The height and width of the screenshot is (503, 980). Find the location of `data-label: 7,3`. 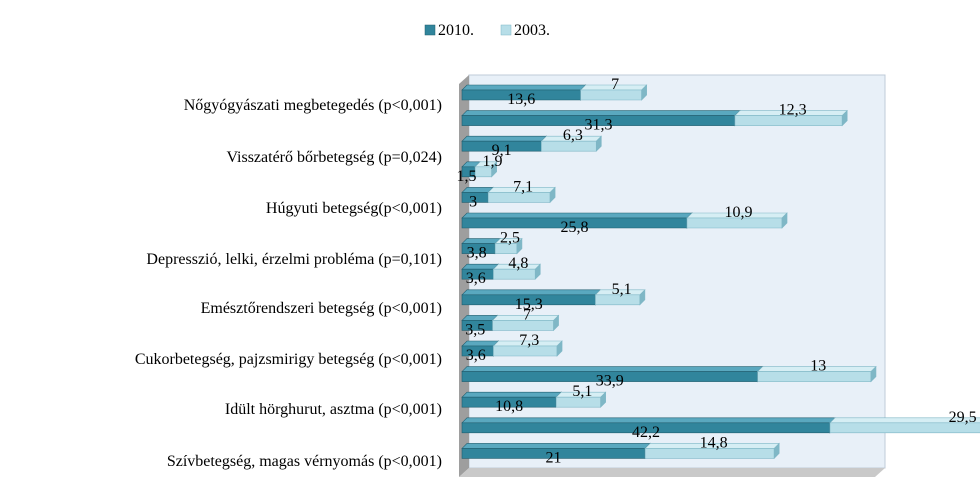

data-label: 7,3 is located at coordinates (529, 340).